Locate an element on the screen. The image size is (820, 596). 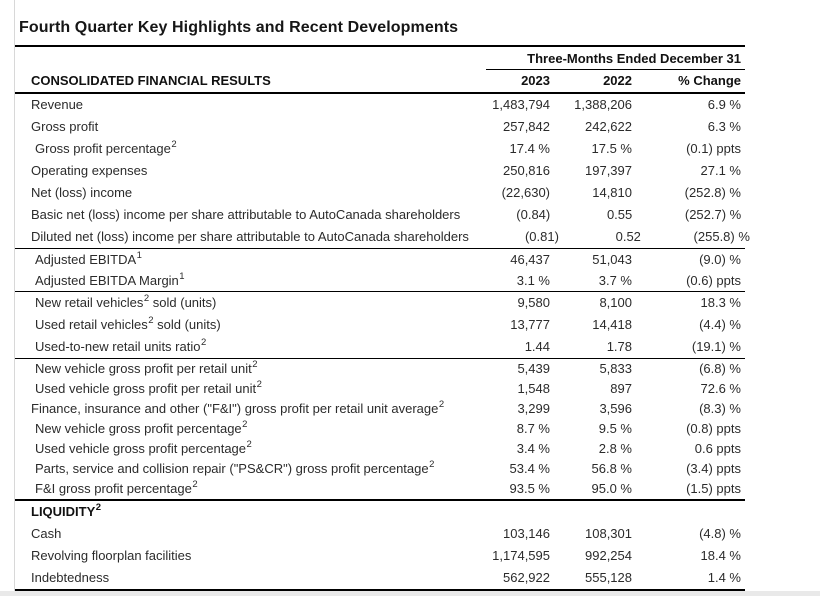
row-label-suffix: sold (units) is located at coordinates (187, 324).